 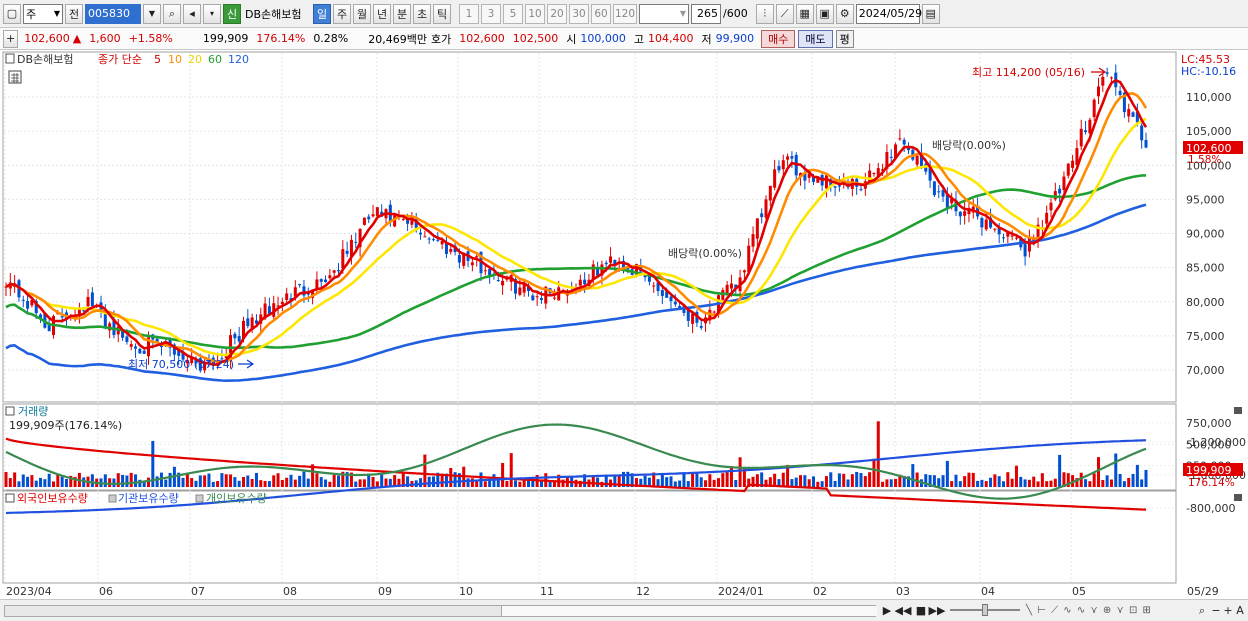 What do you see at coordinates (74, 13) in the screenshot?
I see `prev-button: 전` at bounding box center [74, 13].